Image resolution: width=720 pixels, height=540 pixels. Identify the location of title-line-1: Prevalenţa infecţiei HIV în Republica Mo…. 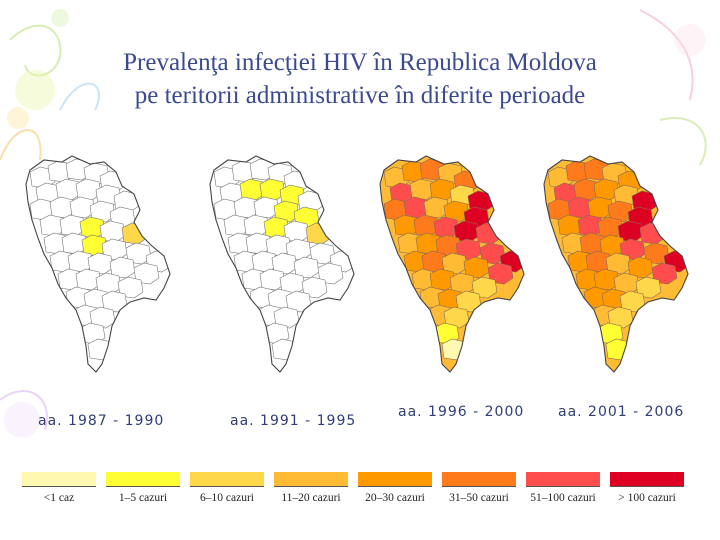
(360, 62).